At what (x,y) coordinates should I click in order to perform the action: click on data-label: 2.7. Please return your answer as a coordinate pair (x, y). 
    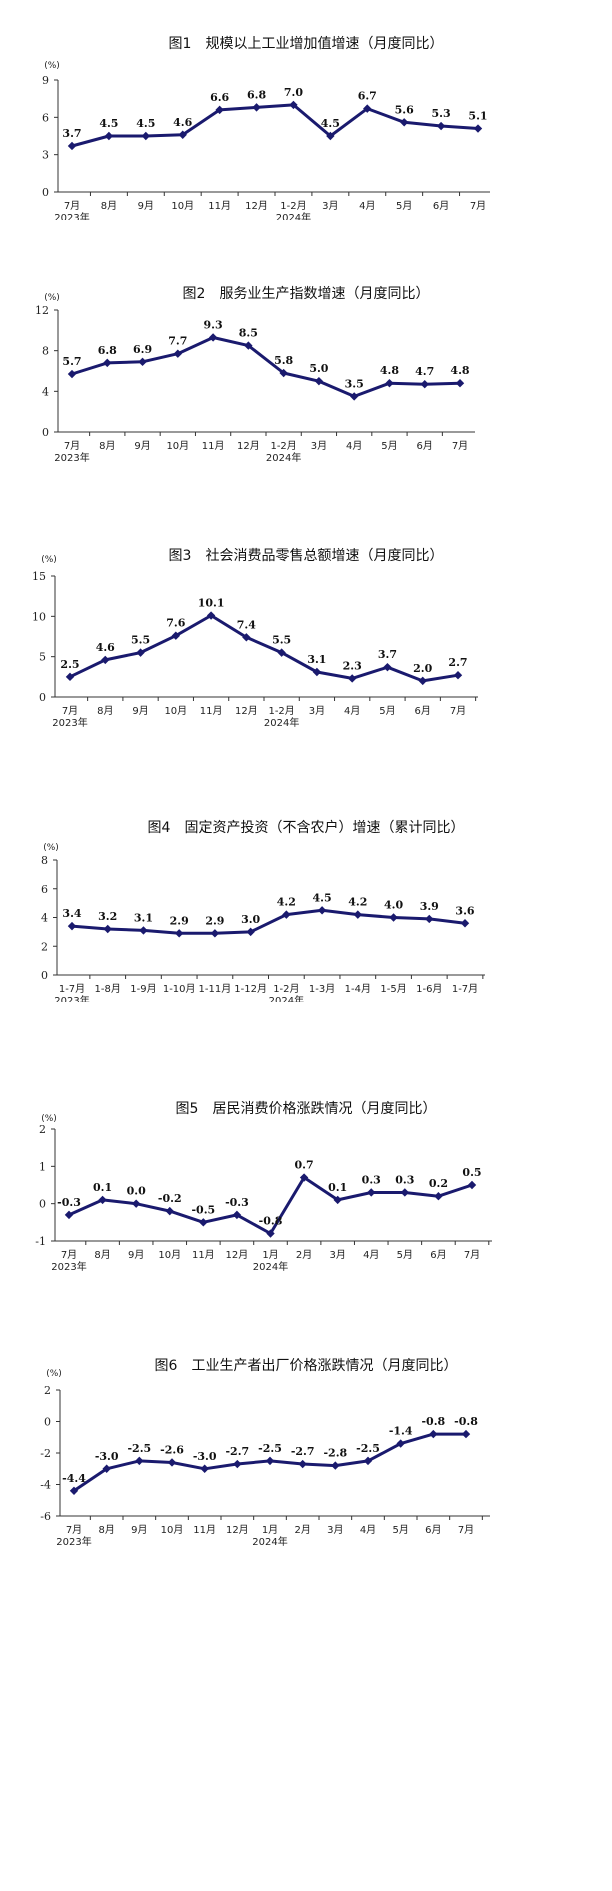
    Looking at the image, I should click on (457, 662).